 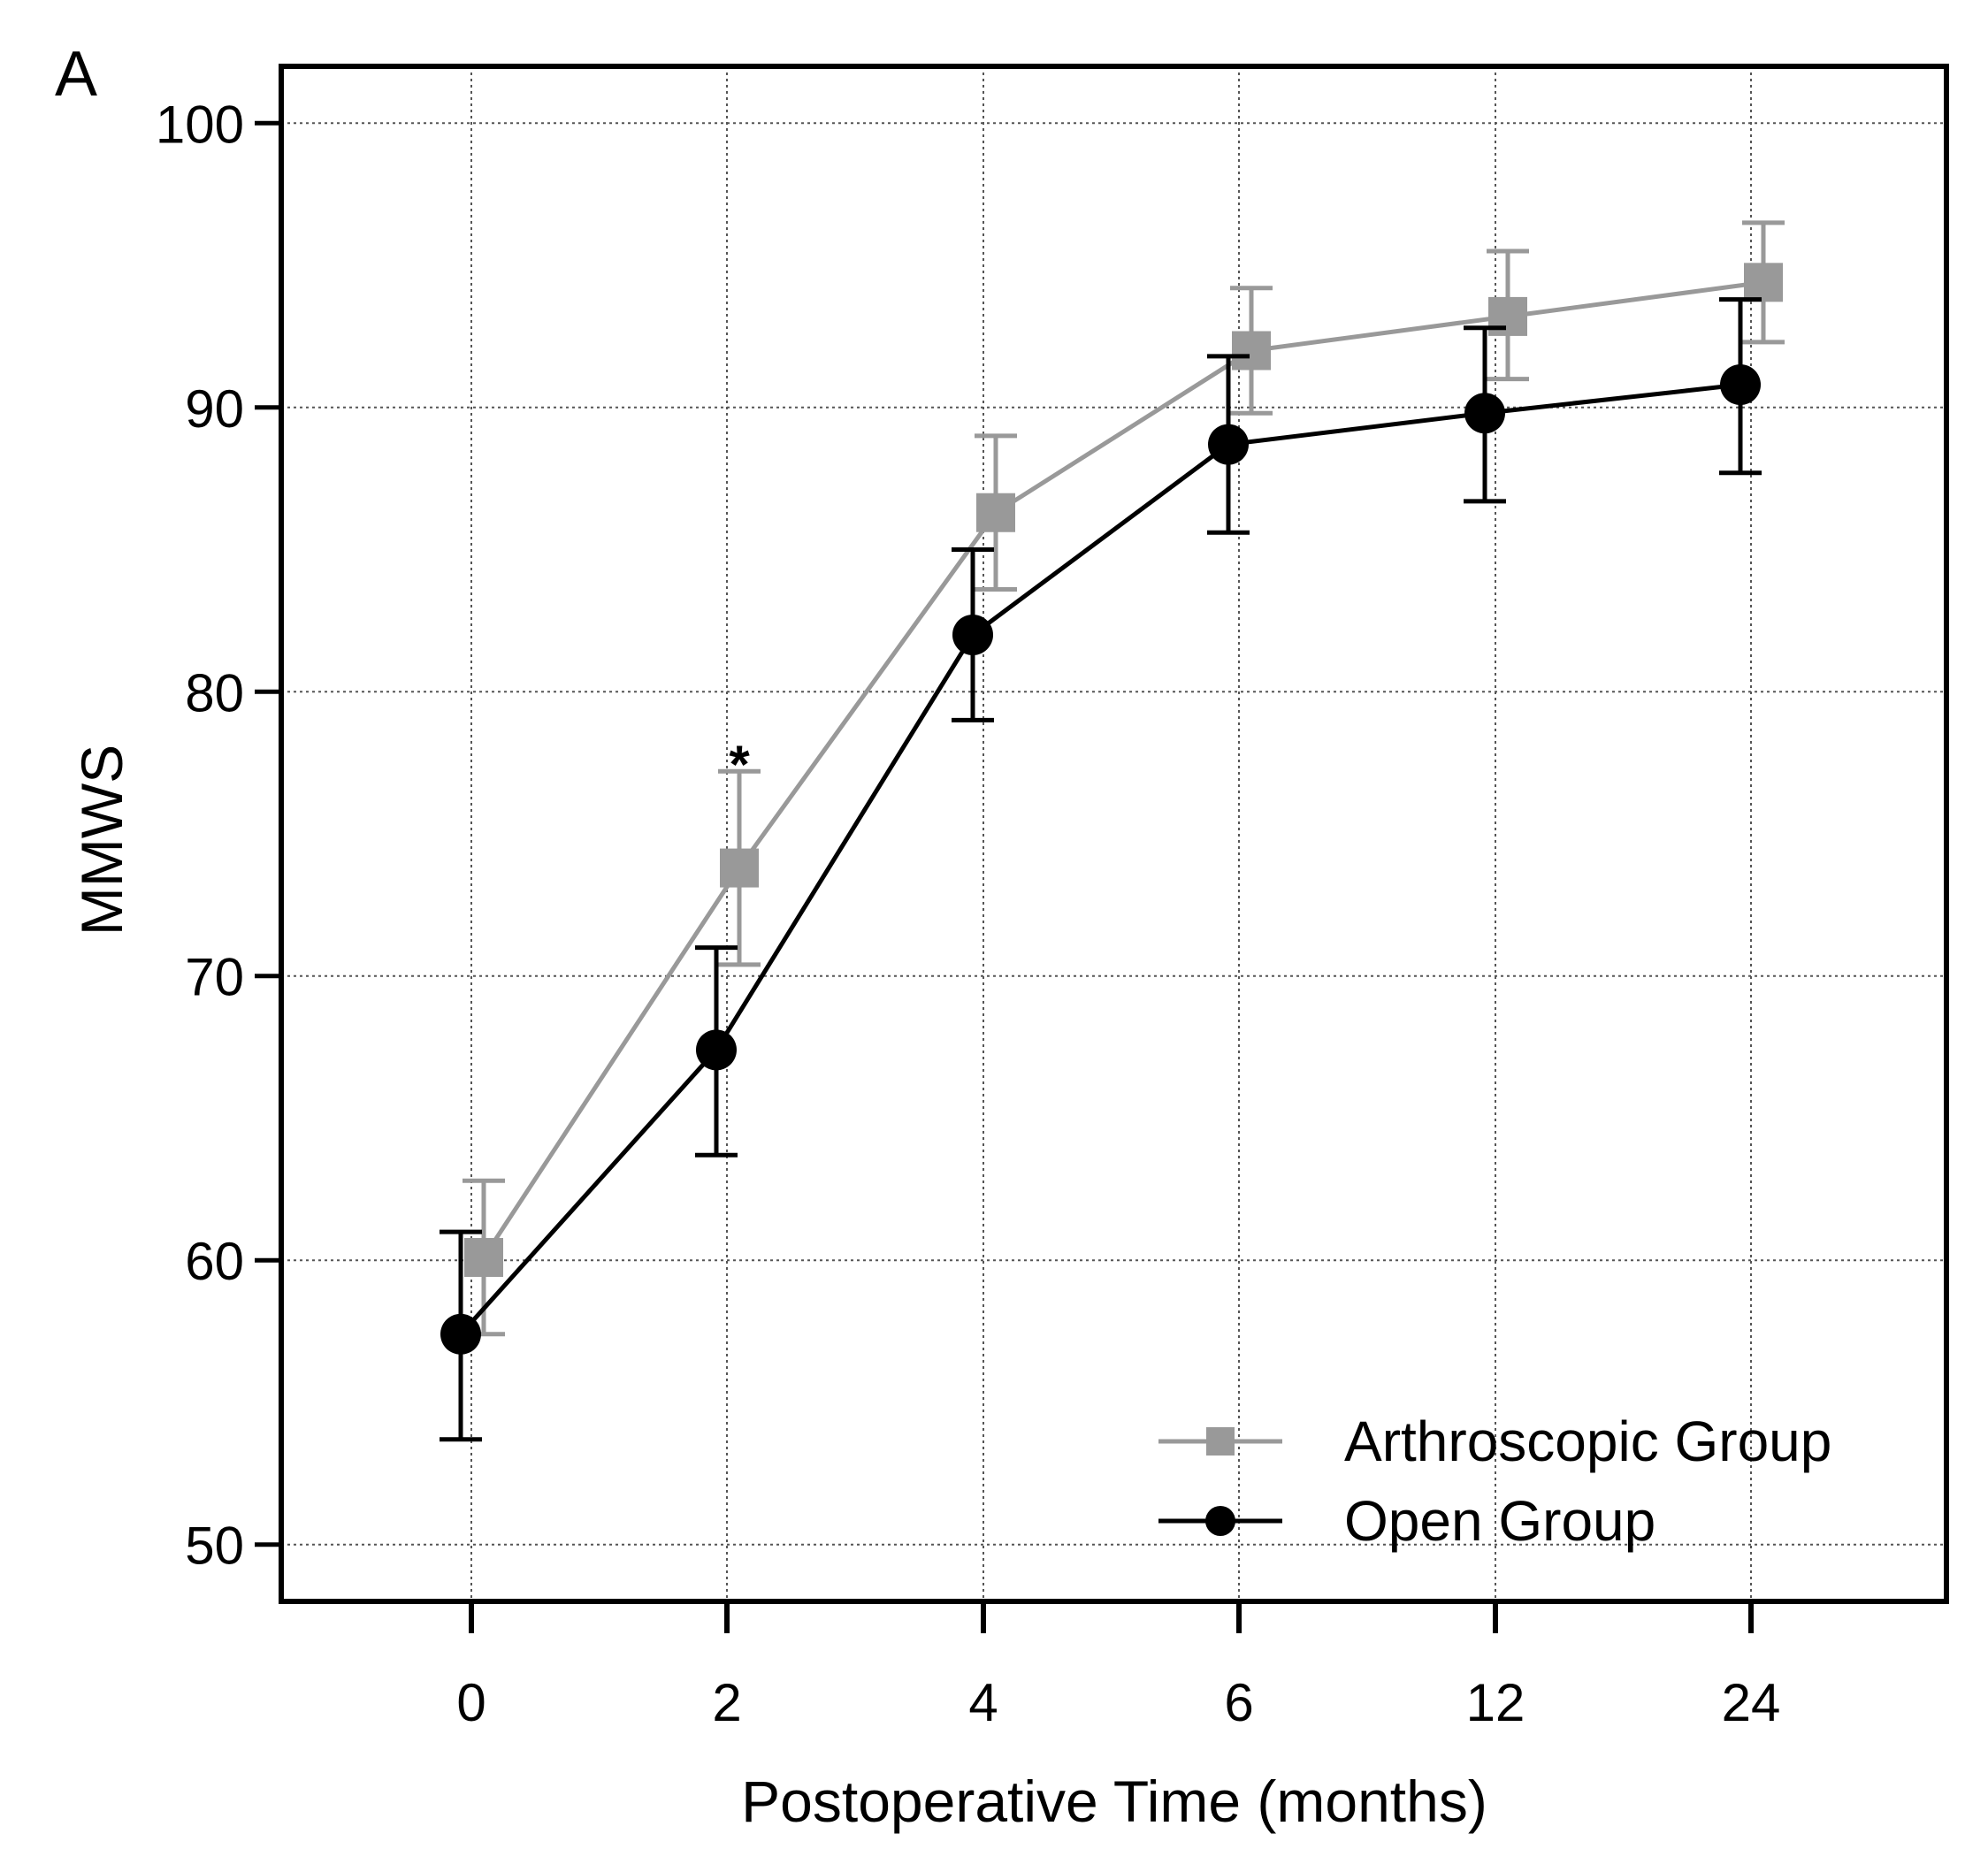 What do you see at coordinates (214, 978) in the screenshot?
I see `y-tick-label-70: 70` at bounding box center [214, 978].